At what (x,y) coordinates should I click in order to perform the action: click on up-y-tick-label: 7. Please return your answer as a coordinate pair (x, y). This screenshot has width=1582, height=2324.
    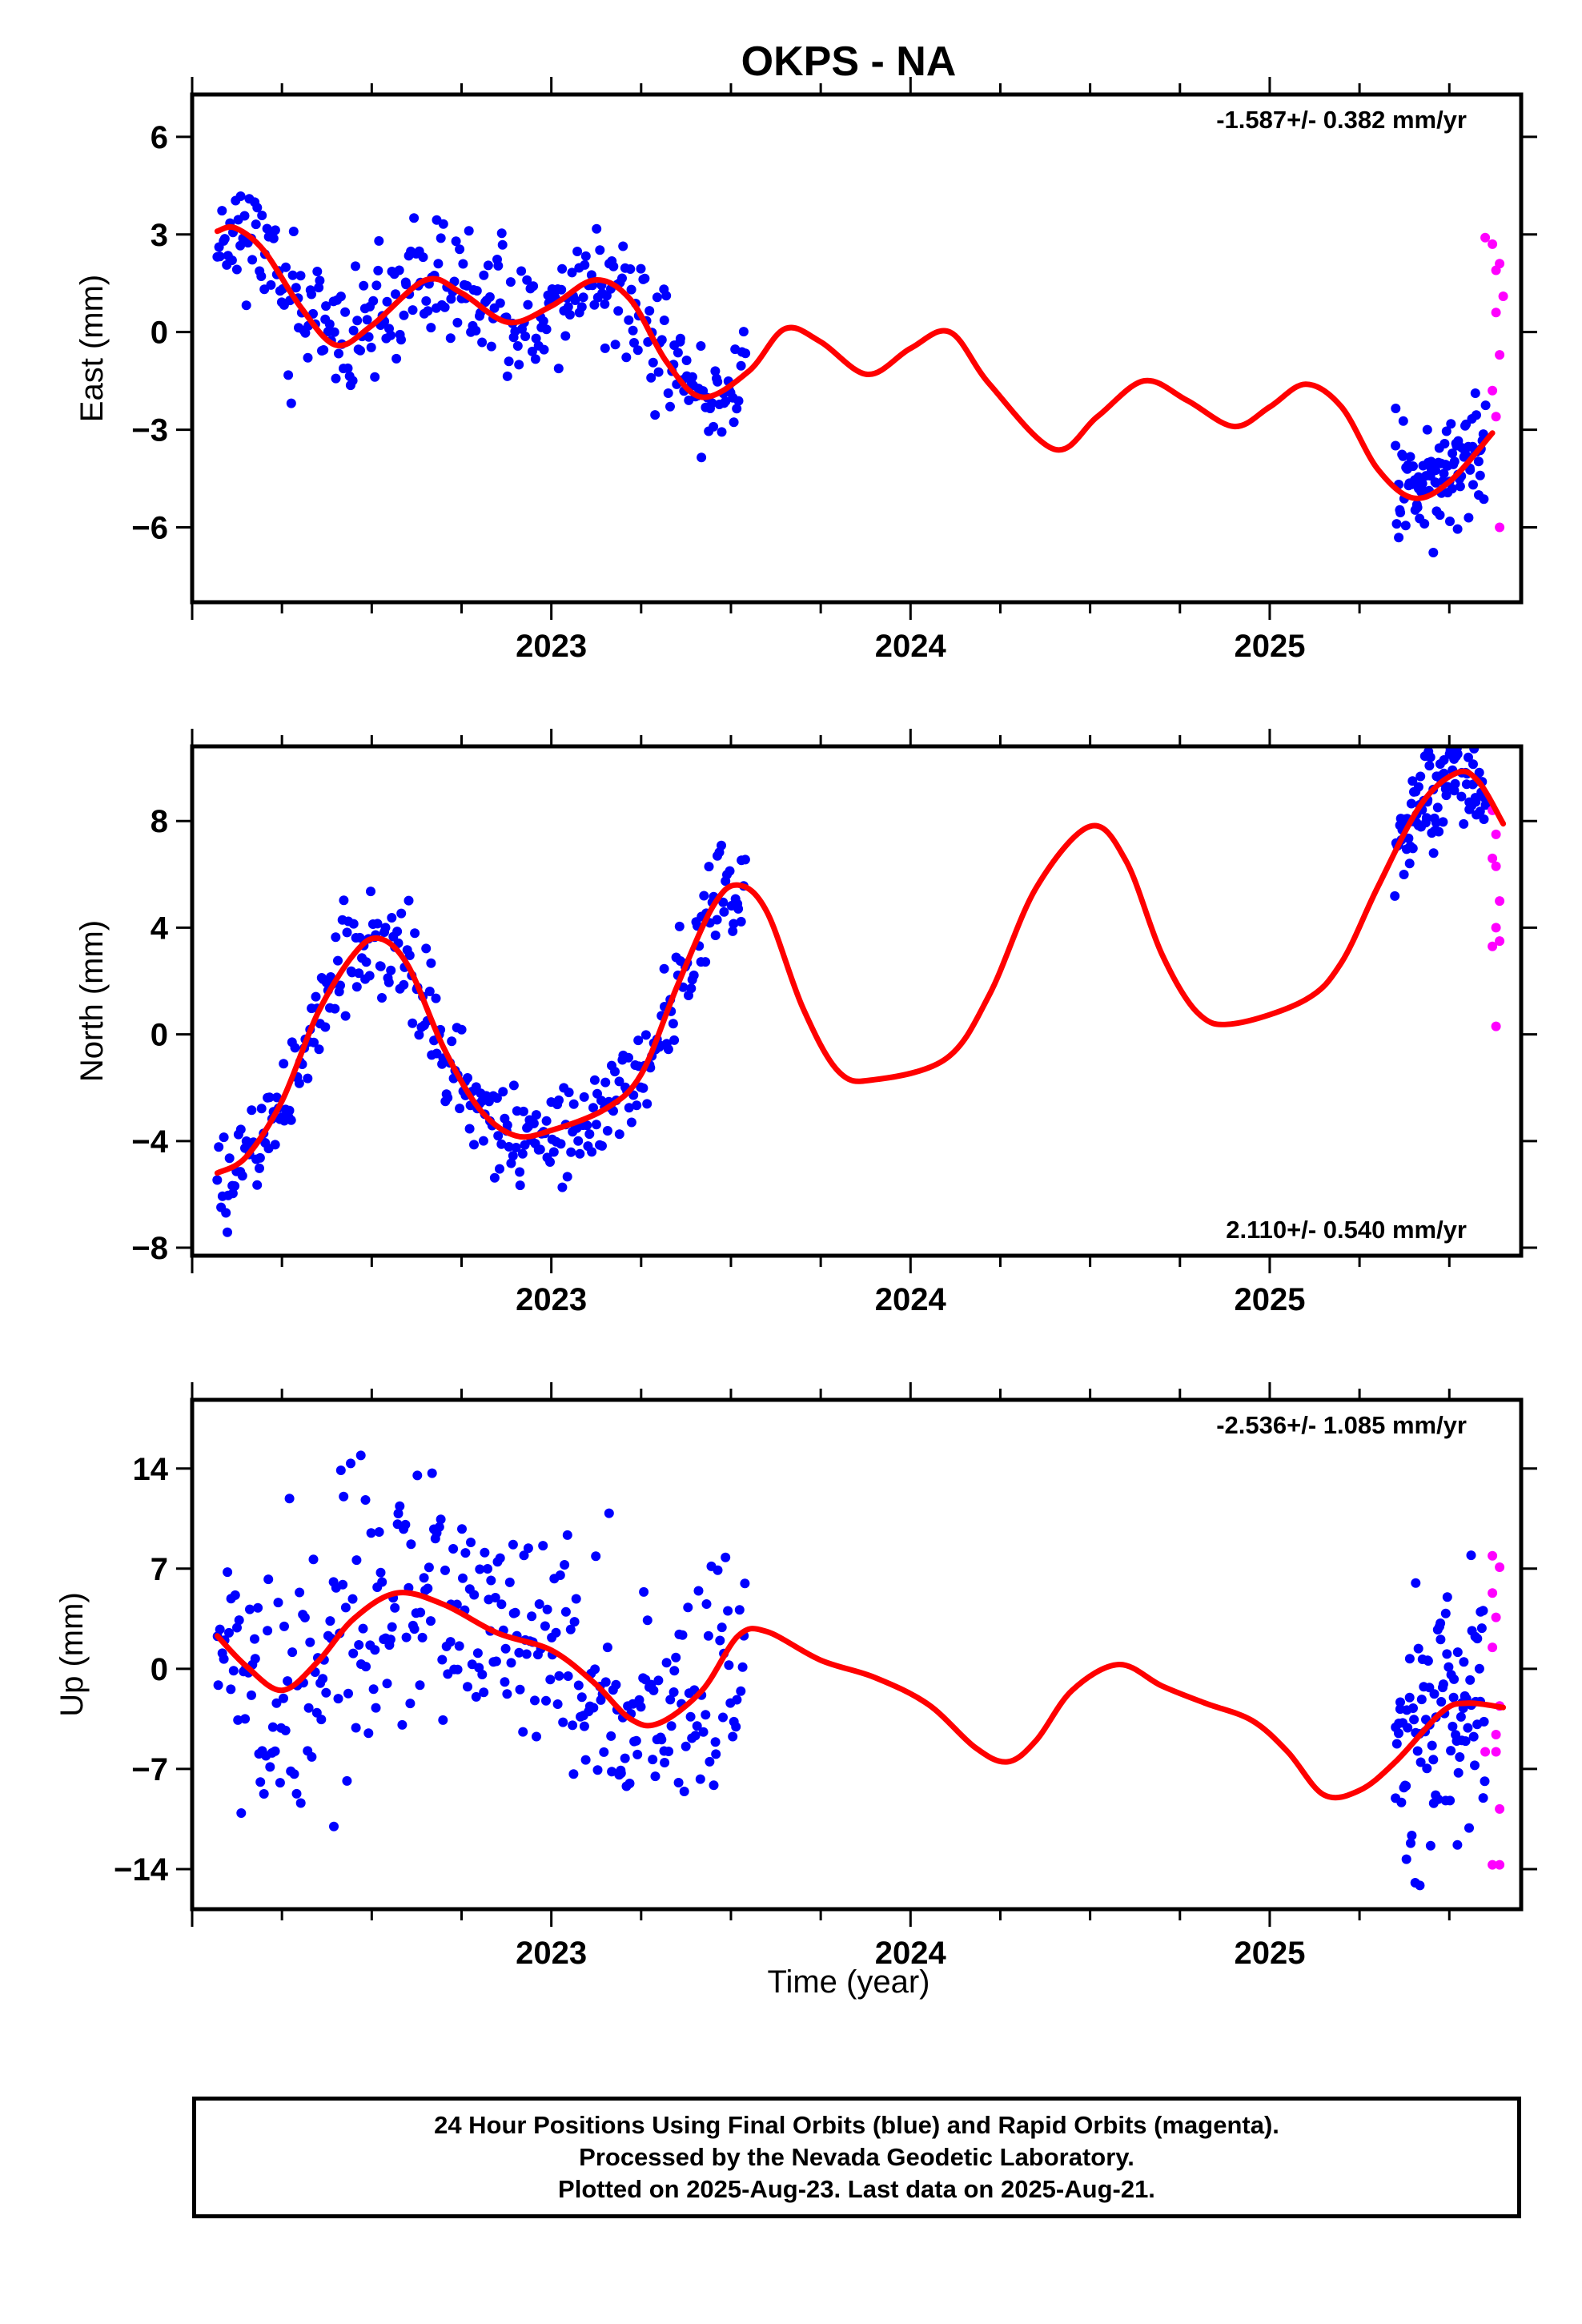
    Looking at the image, I should click on (159, 1569).